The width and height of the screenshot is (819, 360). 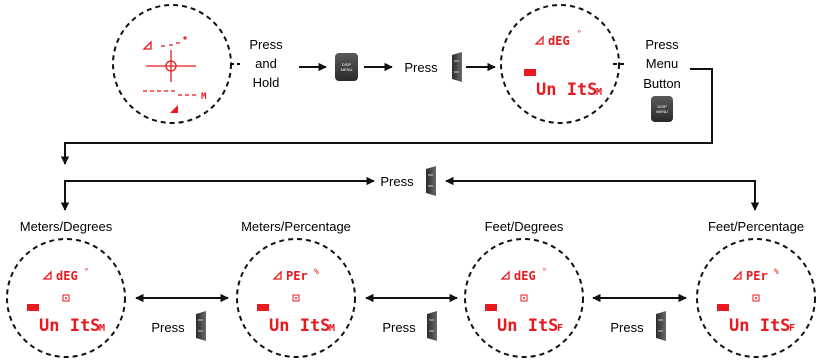 I want to click on press-label-top-1: Press, so click(x=421, y=67).